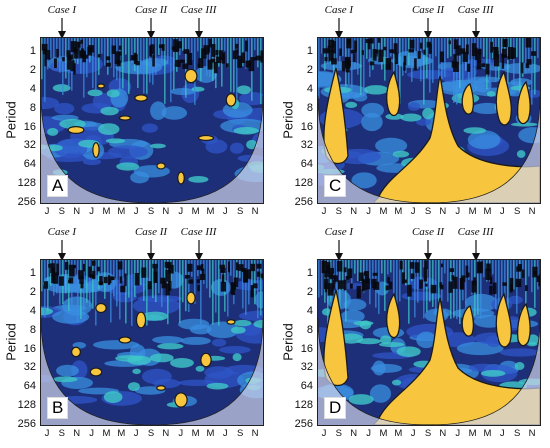 This screenshot has width=550, height=448. I want to click on cone-of-influence-boundary, so click(429, 149).